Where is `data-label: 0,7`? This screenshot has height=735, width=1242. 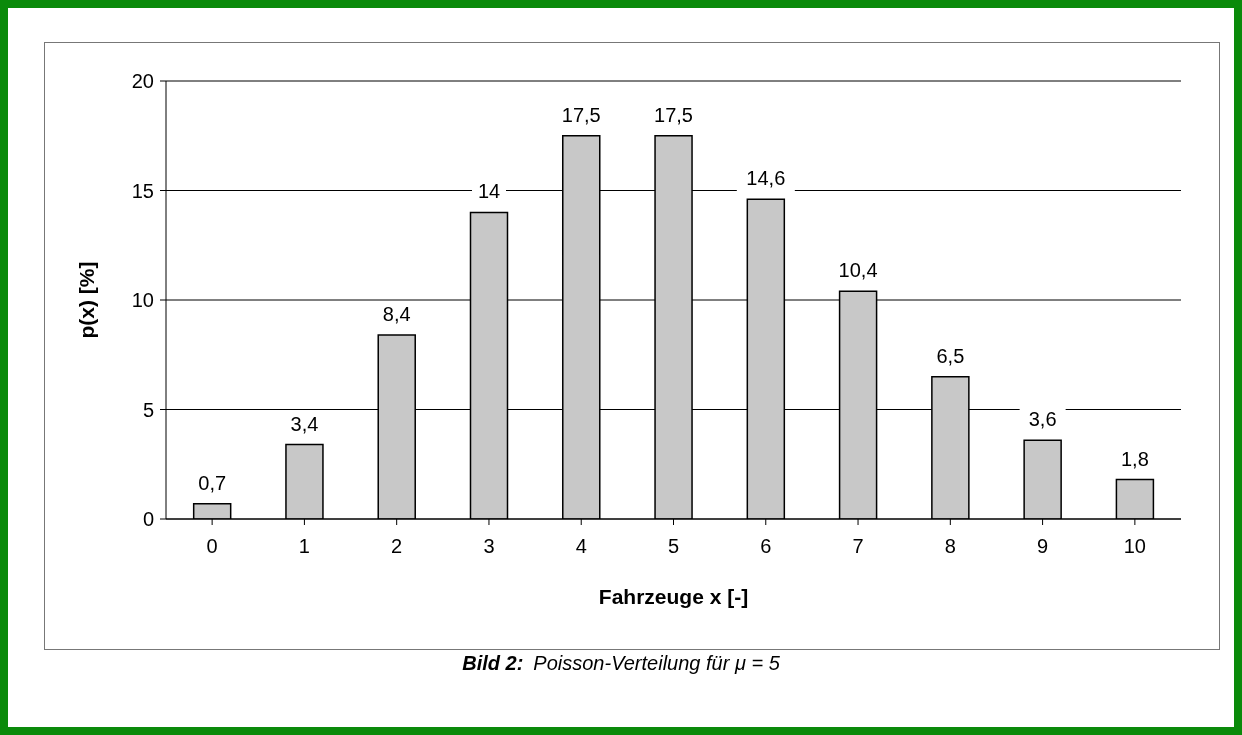 data-label: 0,7 is located at coordinates (212, 482).